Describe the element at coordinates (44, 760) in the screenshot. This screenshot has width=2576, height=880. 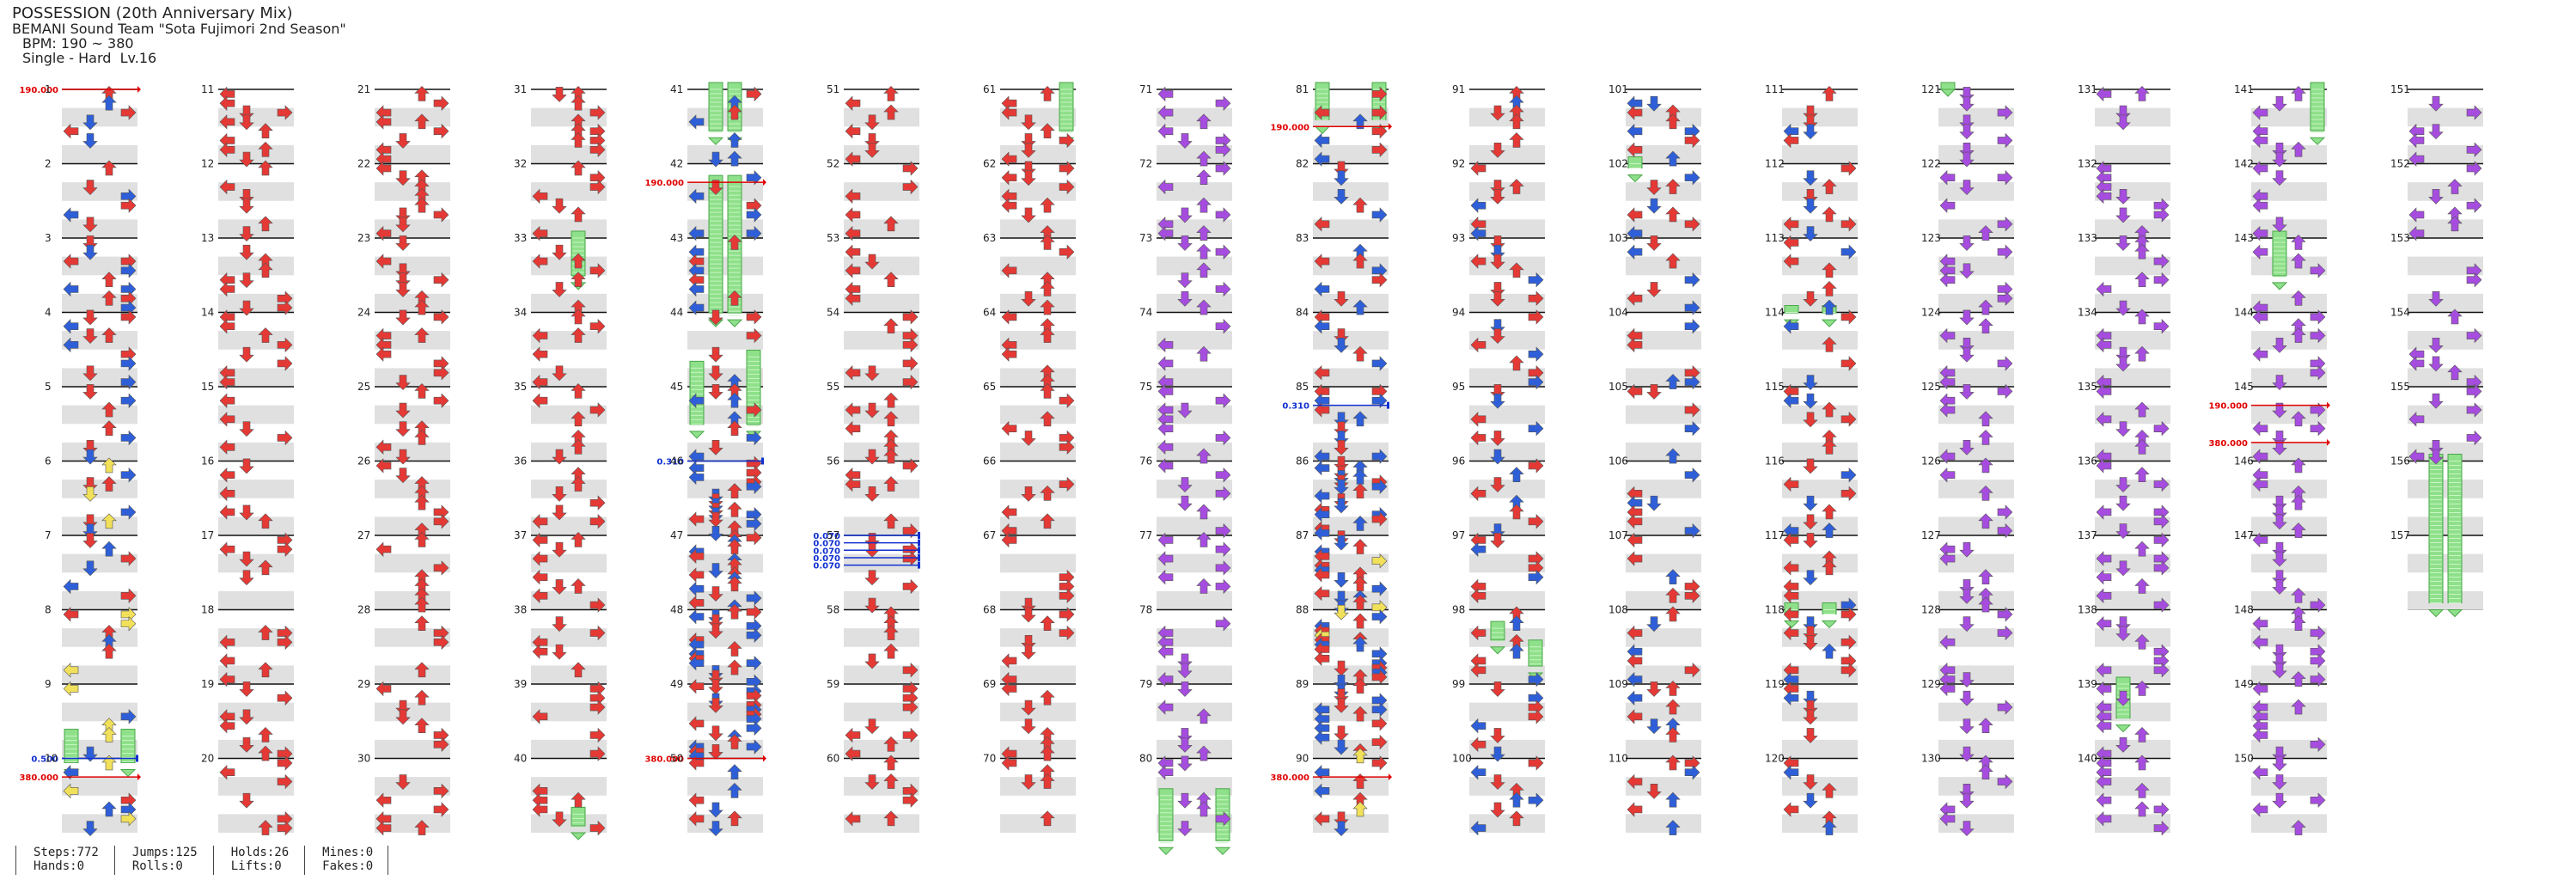
I see `gimmick-label: 0.500` at that location.